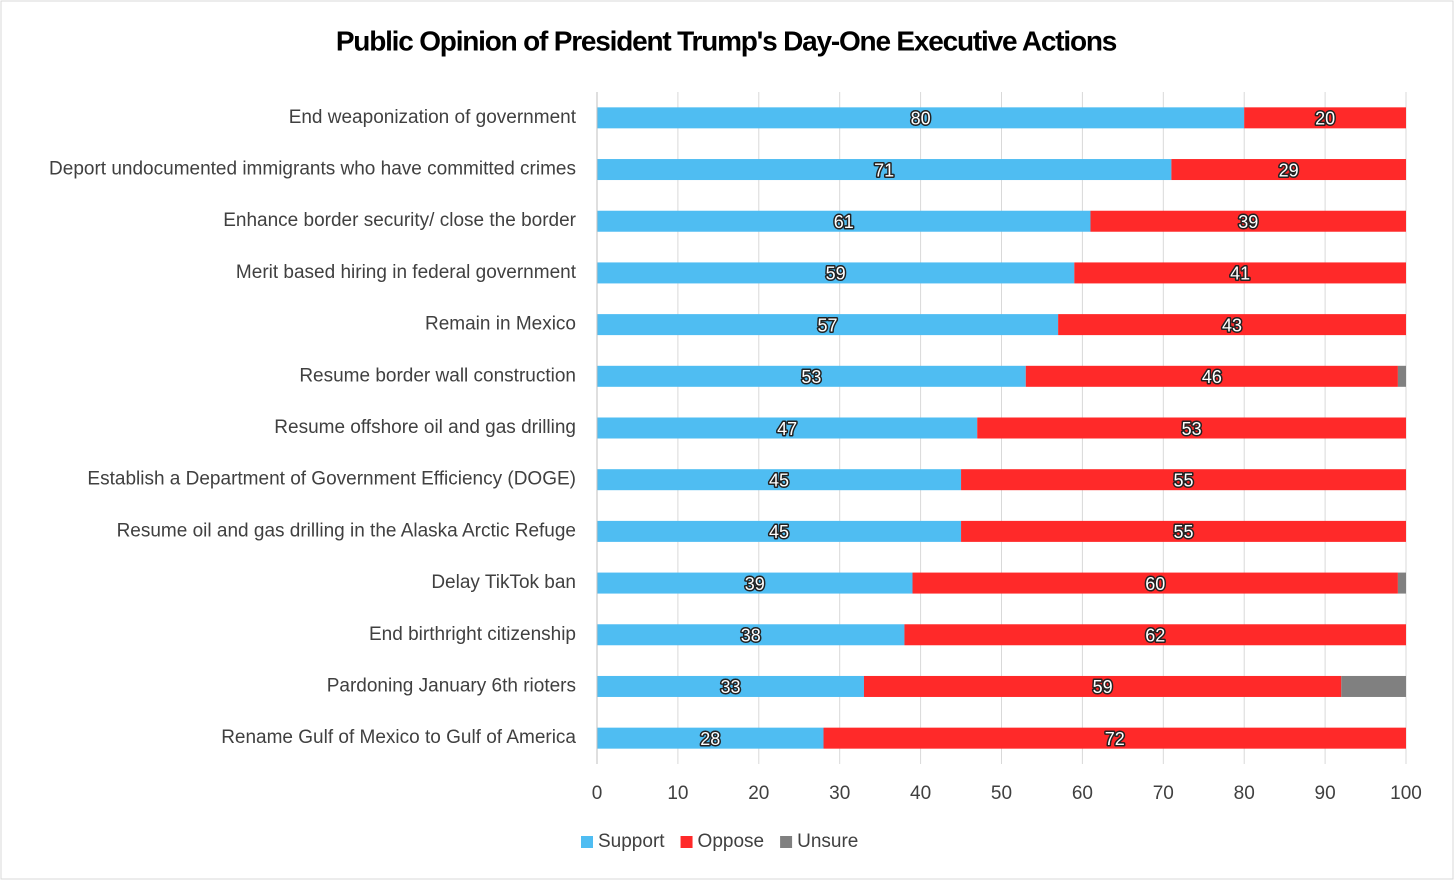  I want to click on x-tick-label: 10, so click(677, 793).